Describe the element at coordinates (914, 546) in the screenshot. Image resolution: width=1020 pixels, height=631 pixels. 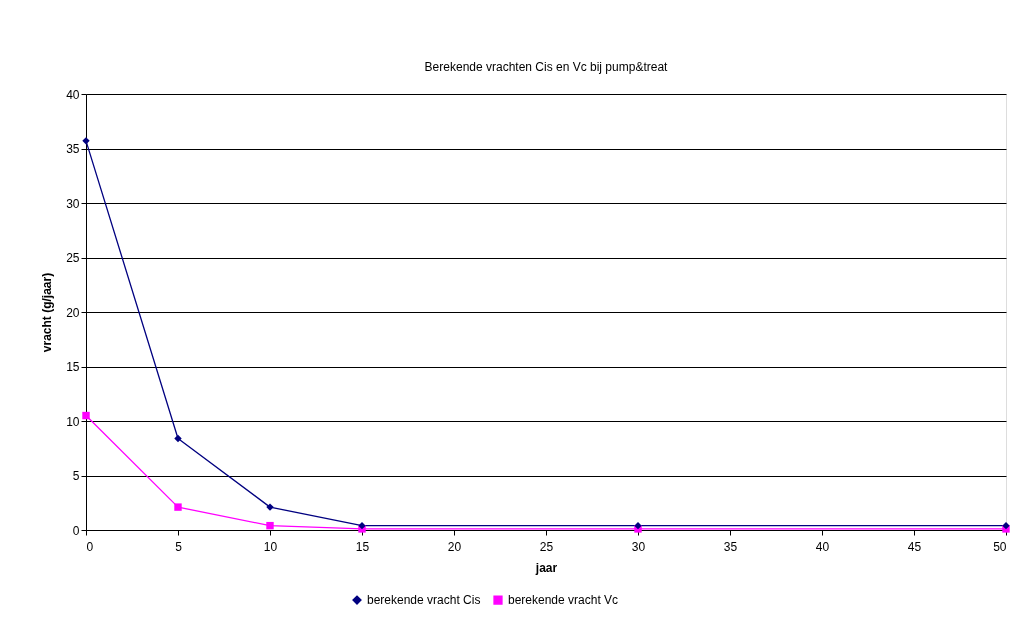
I see `x-tick-label: 45` at that location.